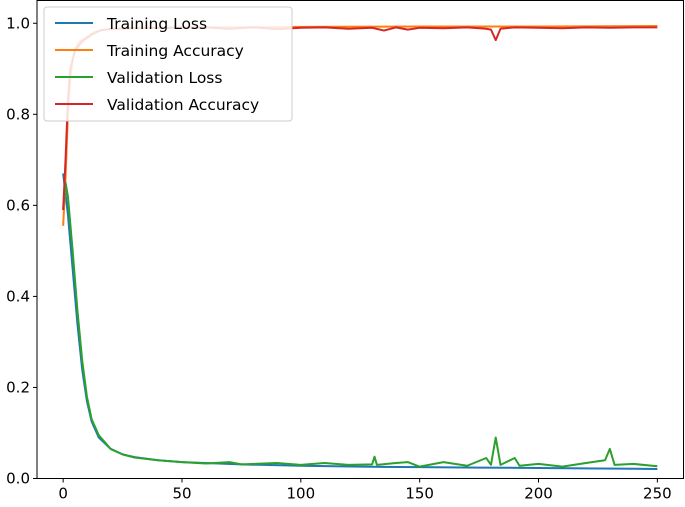 This screenshot has height=507, width=685. Describe the element at coordinates (419, 494) in the screenshot. I see `x-tick-label: 150` at that location.